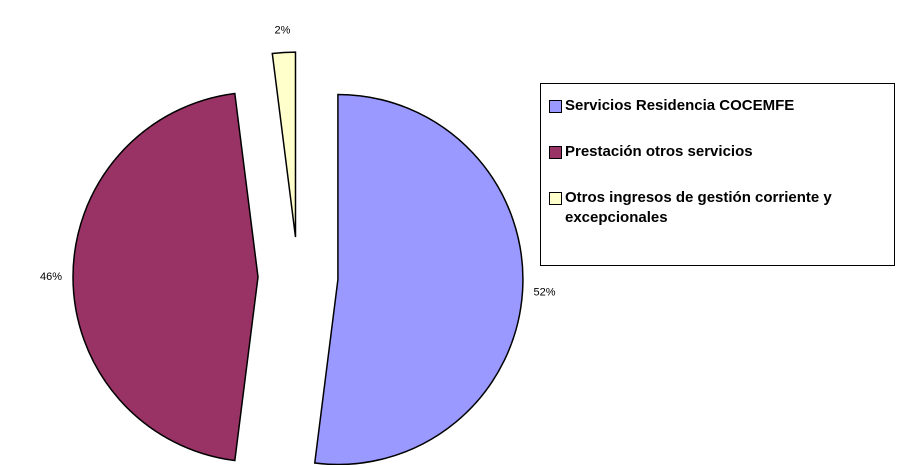  What do you see at coordinates (283, 30) in the screenshot?
I see `data-label: 2%` at bounding box center [283, 30].